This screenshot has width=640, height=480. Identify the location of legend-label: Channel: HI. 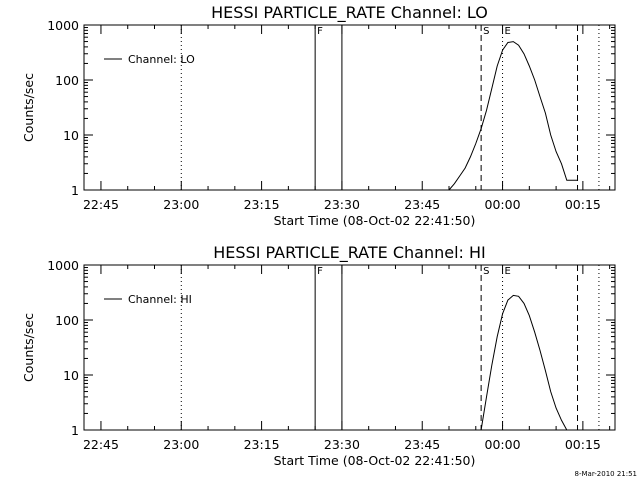
(160, 299).